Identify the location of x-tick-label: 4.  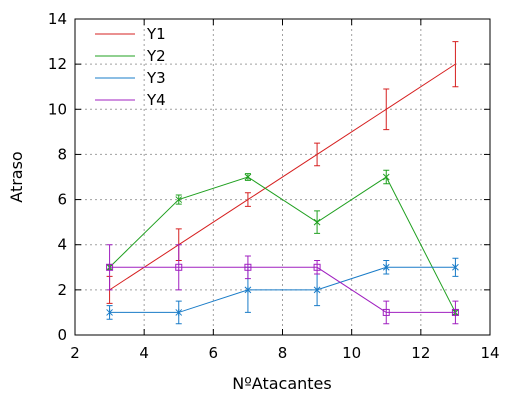
(144, 353).